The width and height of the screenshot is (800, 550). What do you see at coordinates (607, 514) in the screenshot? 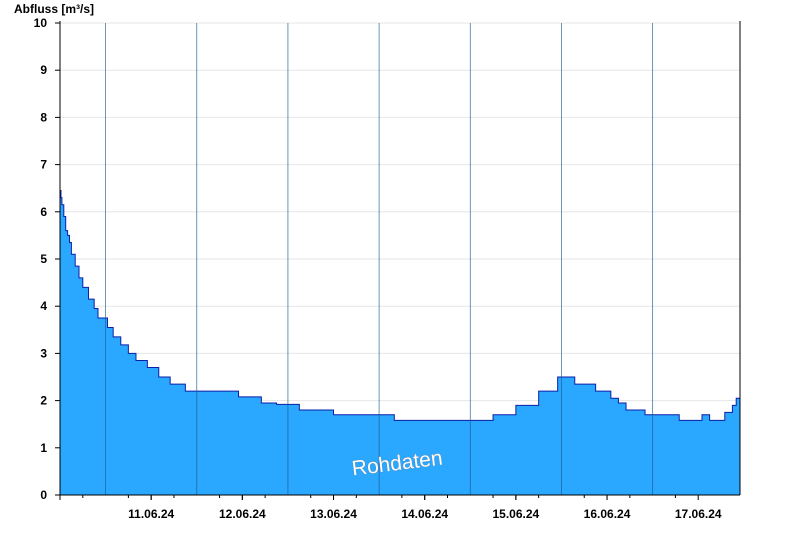
I see `x-tick-label-6: 16.06.24` at bounding box center [607, 514].